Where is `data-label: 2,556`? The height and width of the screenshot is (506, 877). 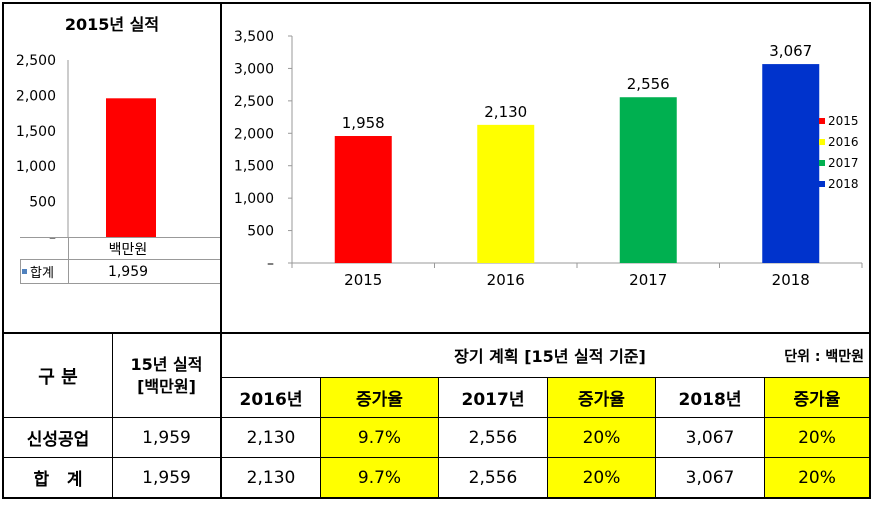
data-label: 2,556 is located at coordinates (648, 84).